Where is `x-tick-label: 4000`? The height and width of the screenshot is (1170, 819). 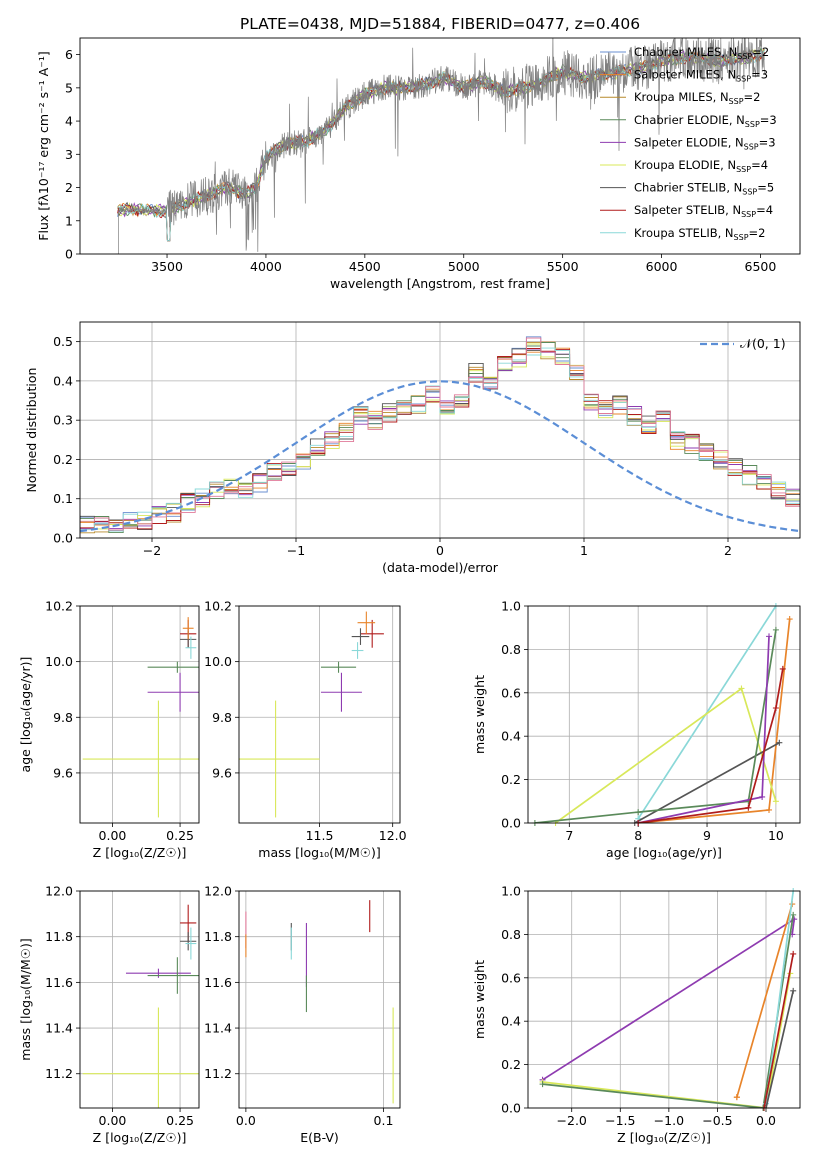
x-tick-label: 4000 is located at coordinates (266, 266).